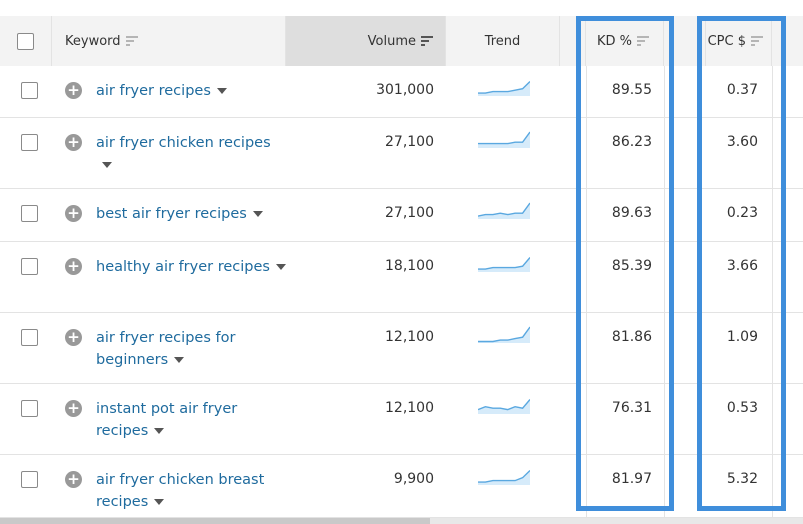 This screenshot has height=524, width=803. What do you see at coordinates (169, 41) in the screenshot?
I see `keyword-column-header: Keyword` at bounding box center [169, 41].